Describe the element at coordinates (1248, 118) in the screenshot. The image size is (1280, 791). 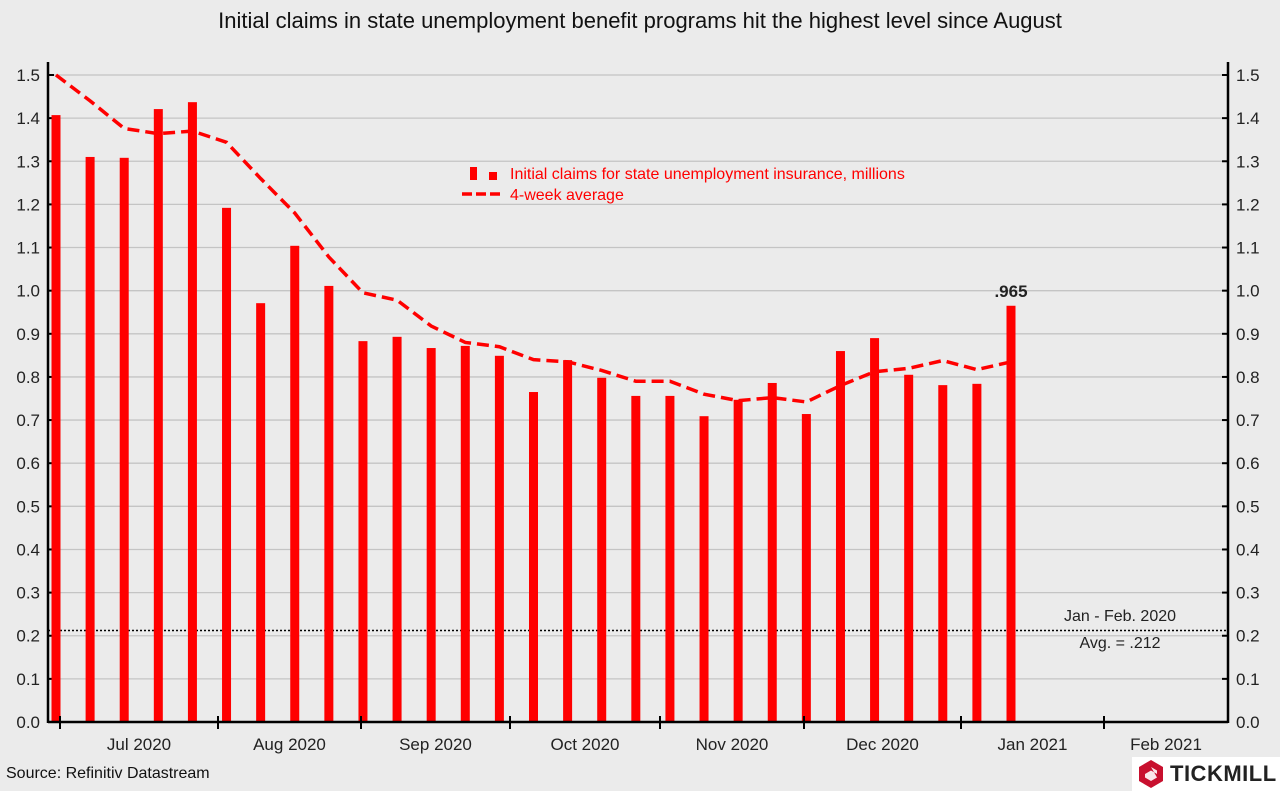
I see `y-tick-label-right: 1.4` at that location.